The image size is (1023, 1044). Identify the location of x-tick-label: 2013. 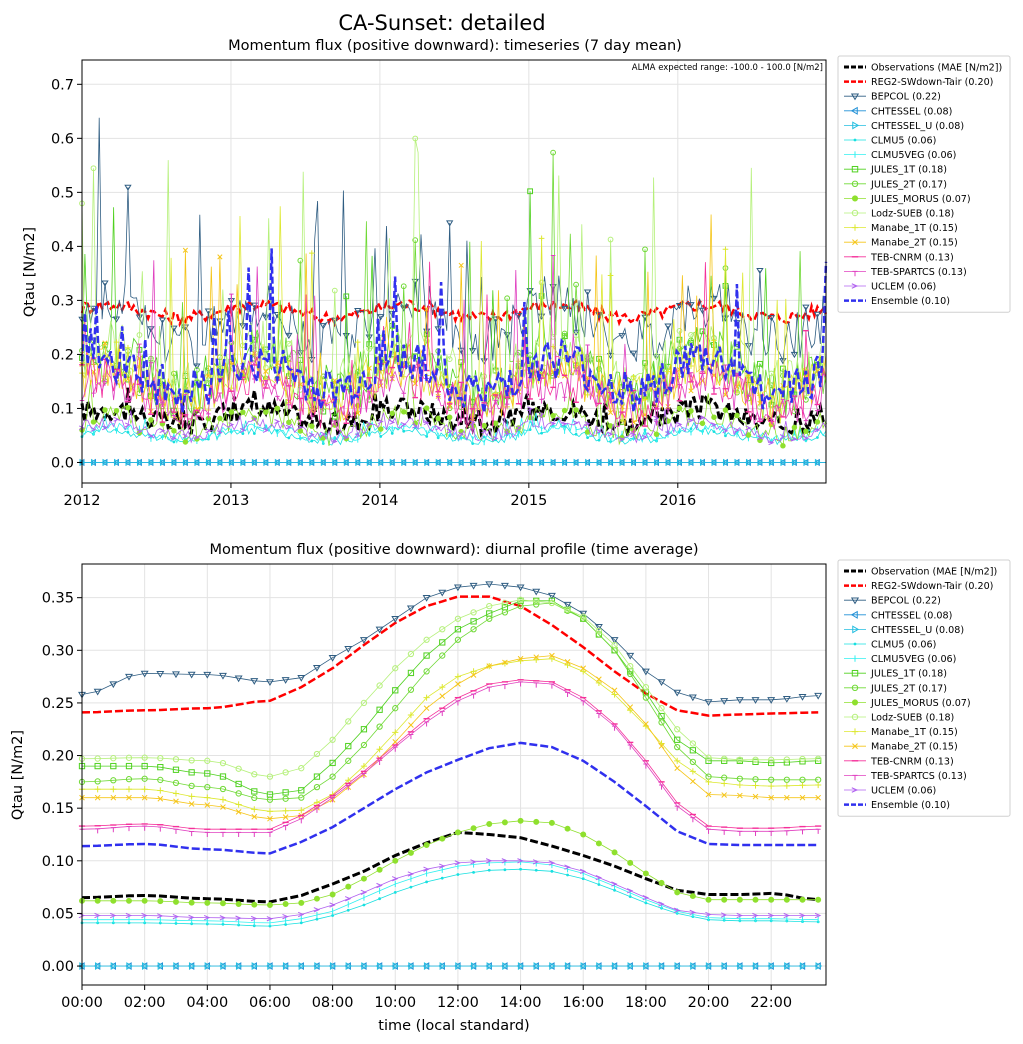
(230, 501).